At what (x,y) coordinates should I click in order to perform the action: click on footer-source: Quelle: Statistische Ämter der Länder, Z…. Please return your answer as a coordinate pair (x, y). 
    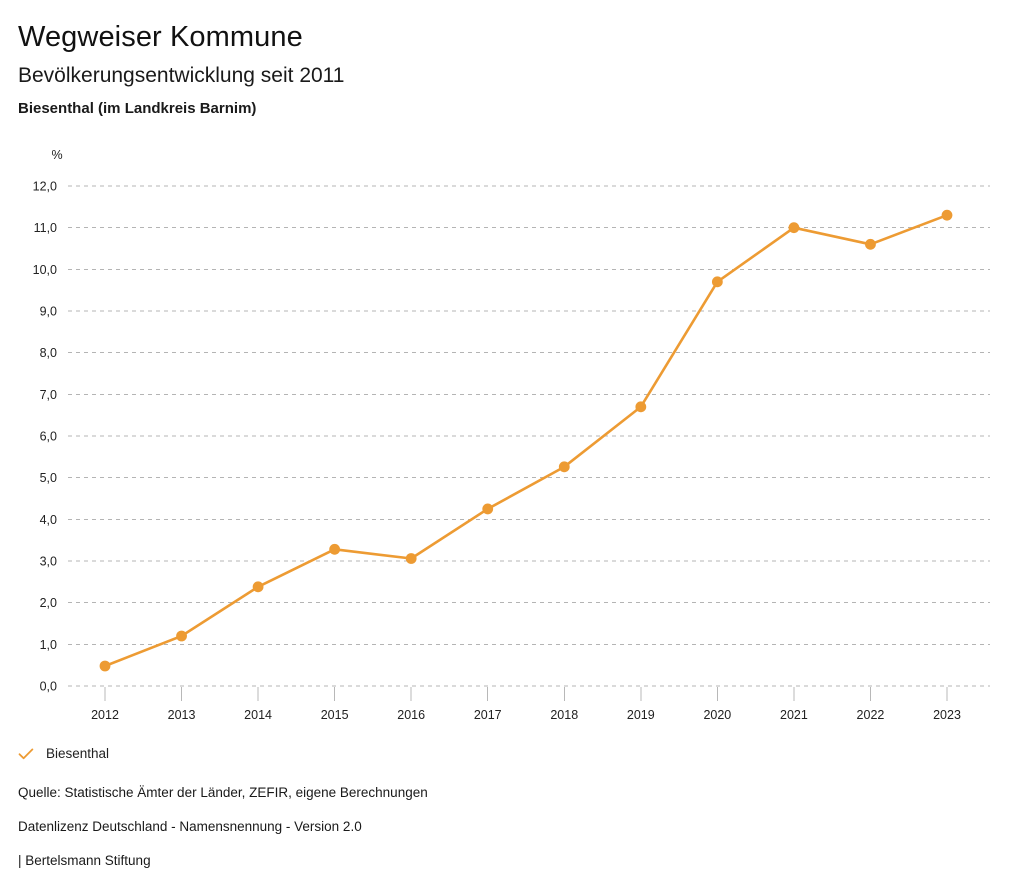
    Looking at the image, I should click on (223, 792).